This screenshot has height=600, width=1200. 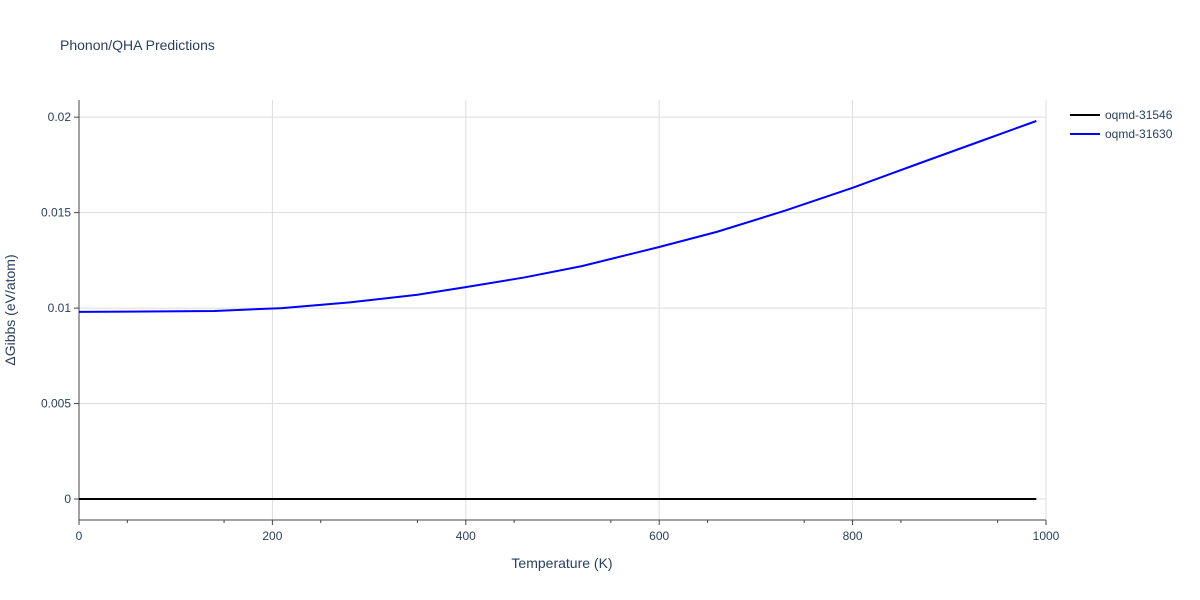 What do you see at coordinates (67, 499) in the screenshot?
I see `y-tick-label: 0` at bounding box center [67, 499].